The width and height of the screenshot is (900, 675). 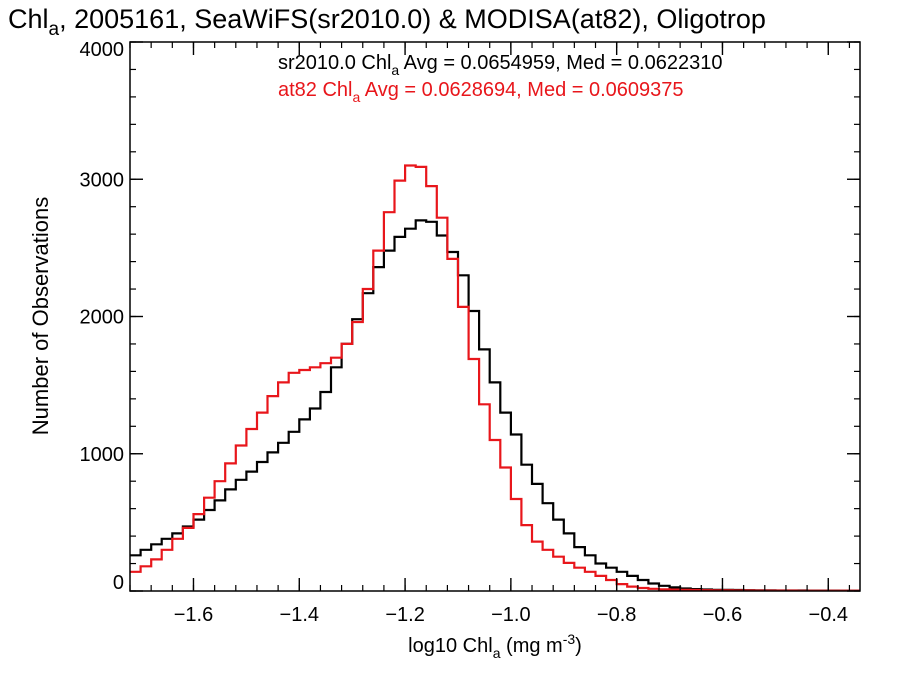 What do you see at coordinates (102, 455) in the screenshot?
I see `y-tick-label: 1000` at bounding box center [102, 455].